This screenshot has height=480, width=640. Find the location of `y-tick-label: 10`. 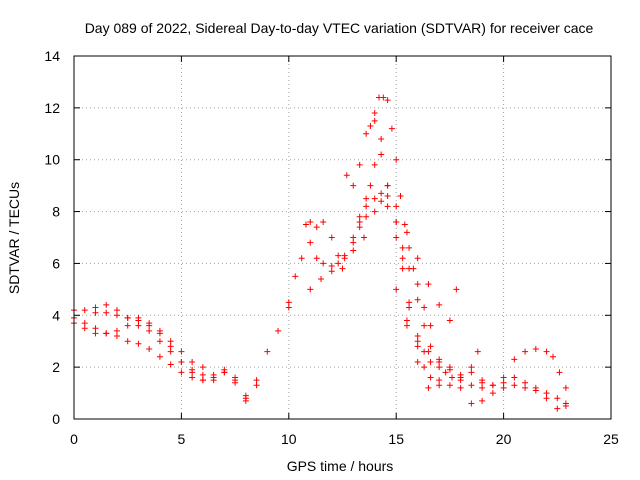

y-tick-label: 10 is located at coordinates (52, 160).